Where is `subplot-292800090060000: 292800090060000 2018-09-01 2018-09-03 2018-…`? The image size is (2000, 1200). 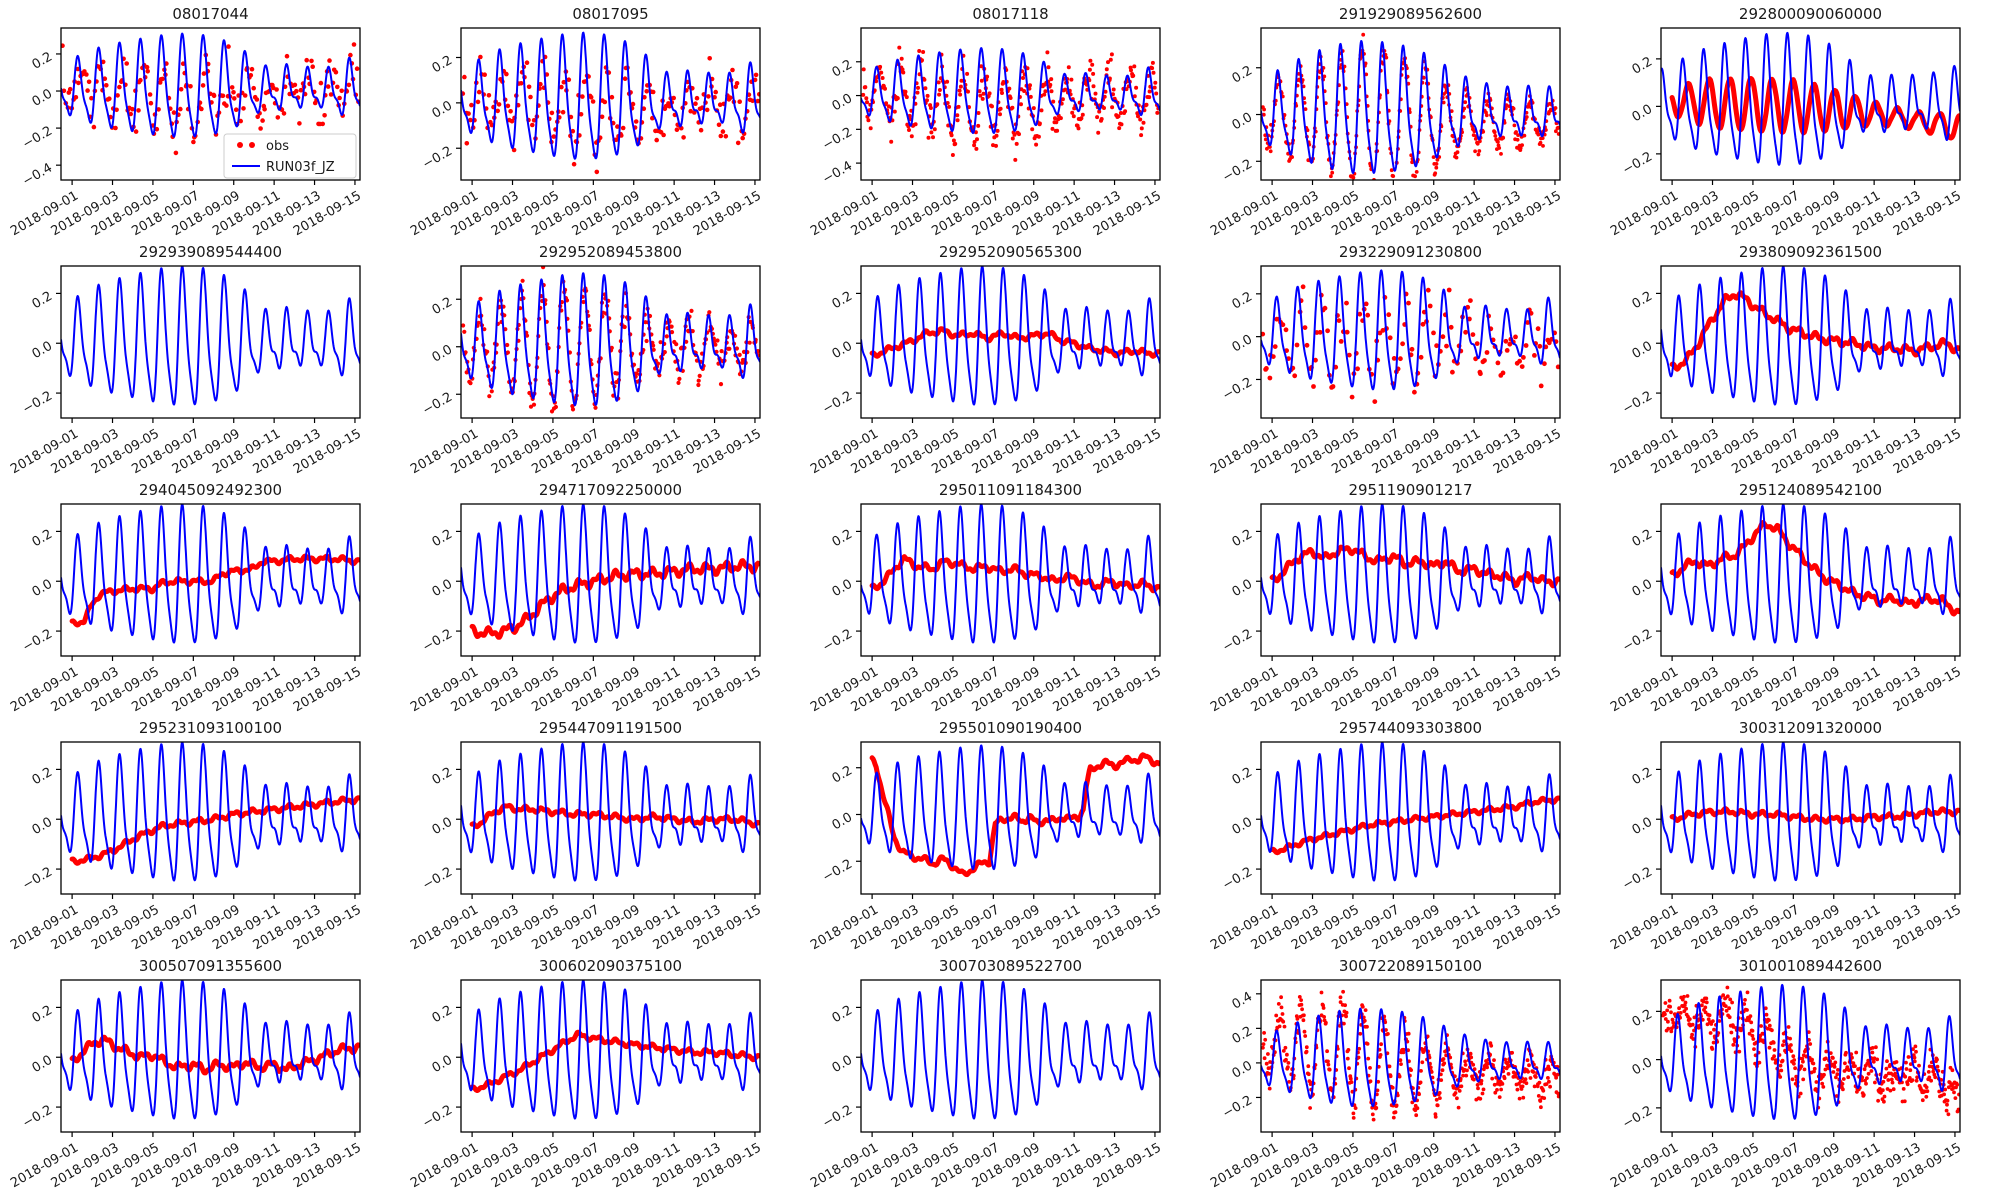 subplot-292800090060000: 292800090060000 2018-09-01 2018-09-03 2018-… is located at coordinates (1800, 121).